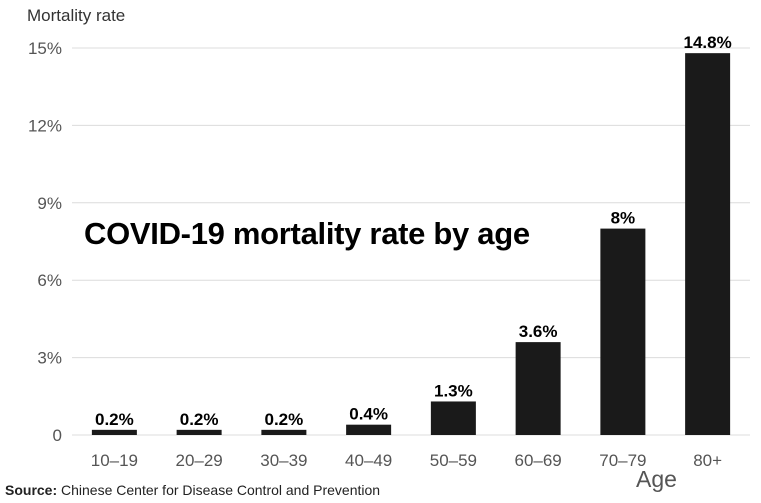  Describe the element at coordinates (537, 460) in the screenshot. I see `x-tick-label: 60–69` at that location.